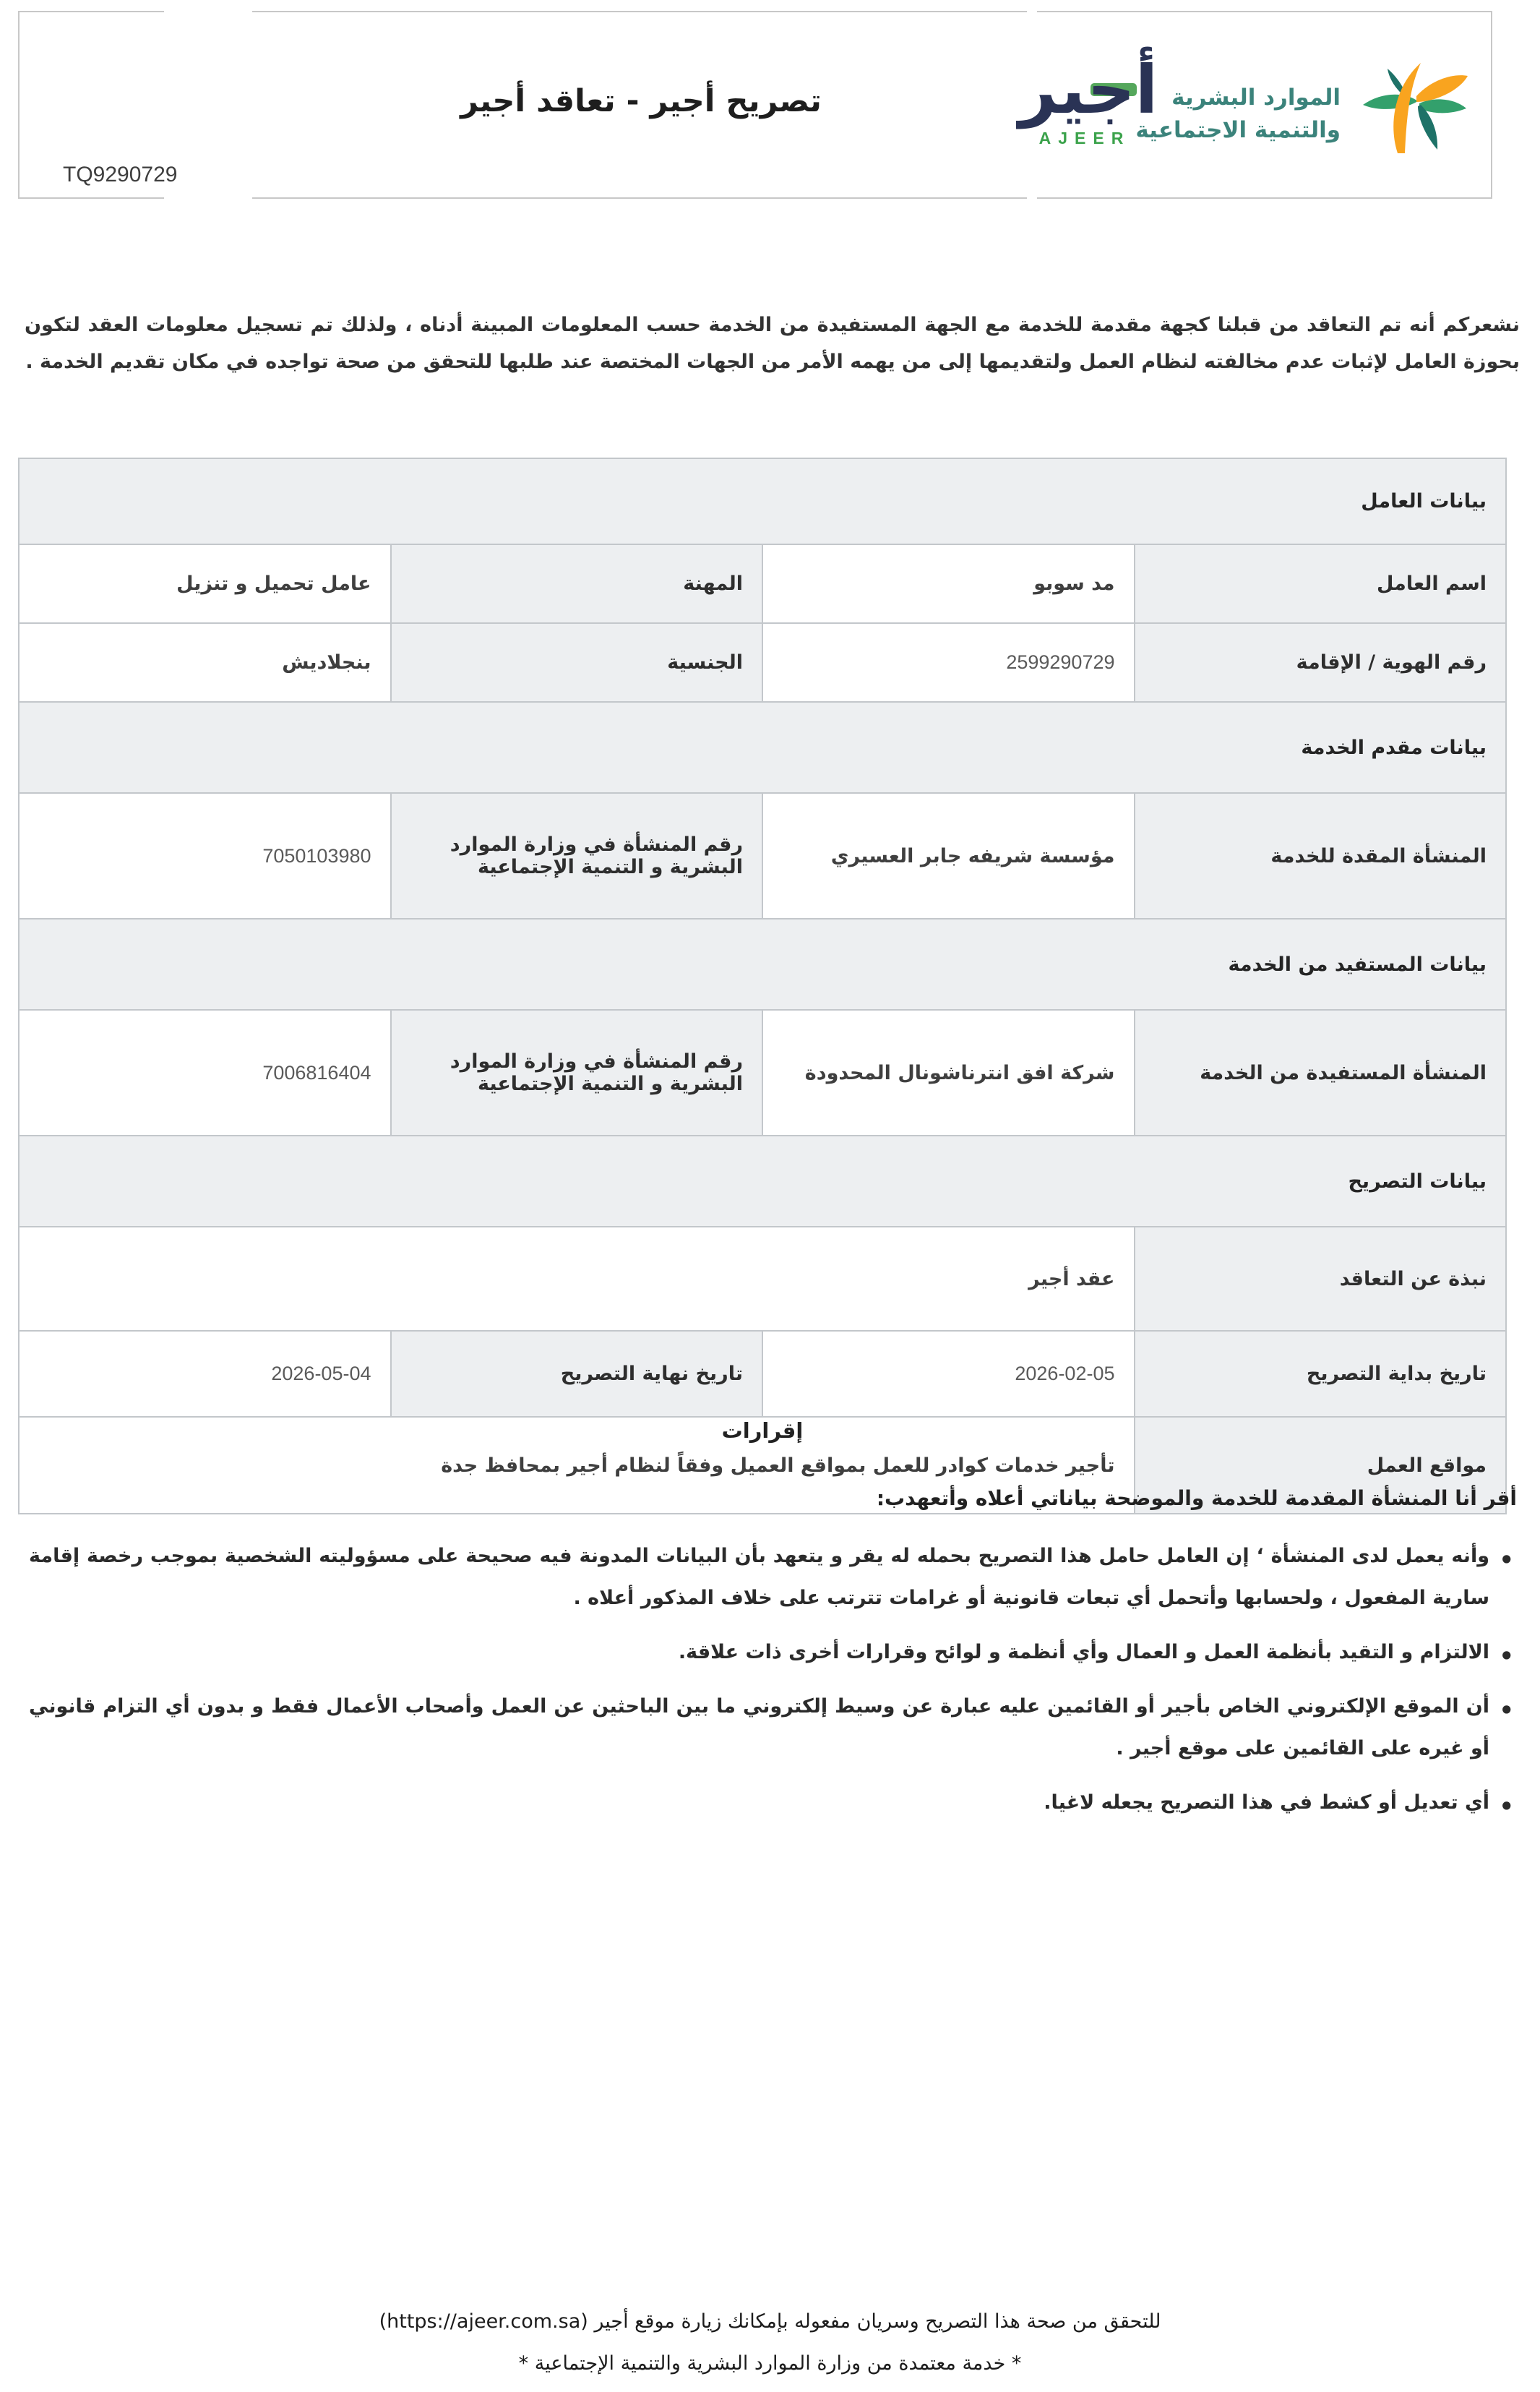 This screenshot has height=2392, width=1540. What do you see at coordinates (1238, 114) in the screenshot?
I see `ministry-logo-text: الموارد البشرية والتنمية الاجتماعية` at bounding box center [1238, 114].